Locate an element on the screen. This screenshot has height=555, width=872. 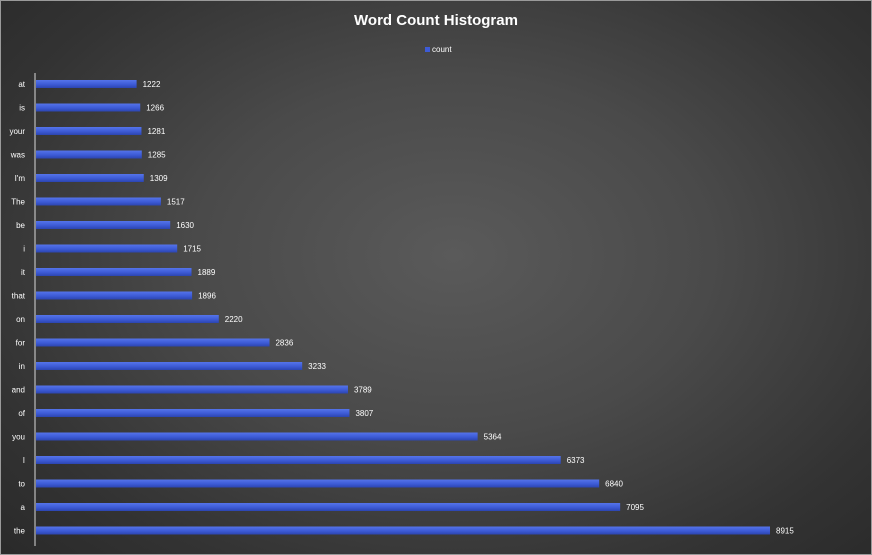
data-label: 1309 is located at coordinates (159, 178).